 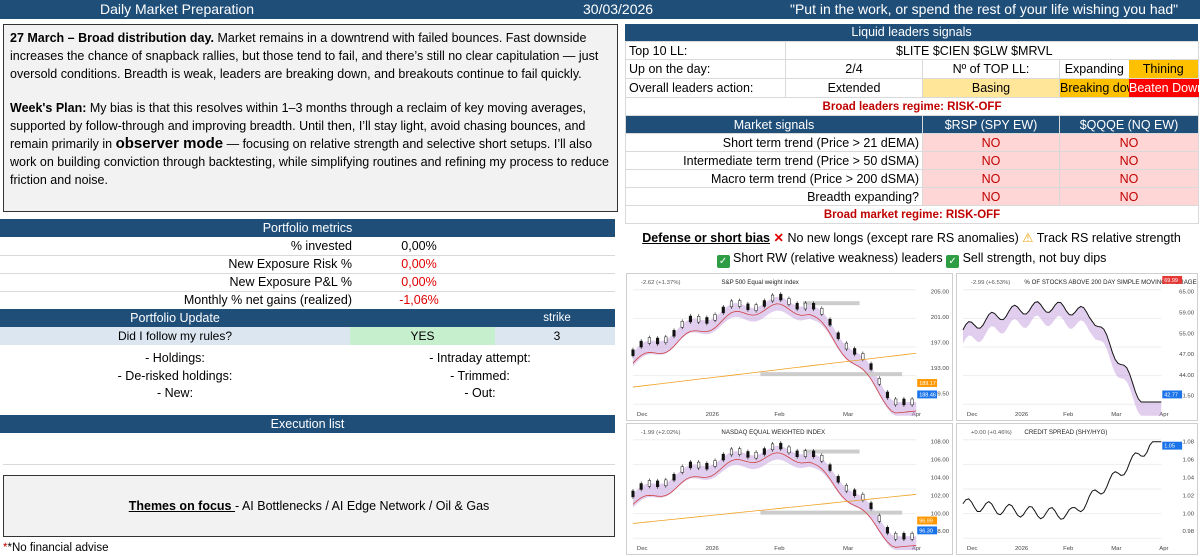 What do you see at coordinates (177, 9) in the screenshot?
I see `page-title: Daily Market Preparation` at bounding box center [177, 9].